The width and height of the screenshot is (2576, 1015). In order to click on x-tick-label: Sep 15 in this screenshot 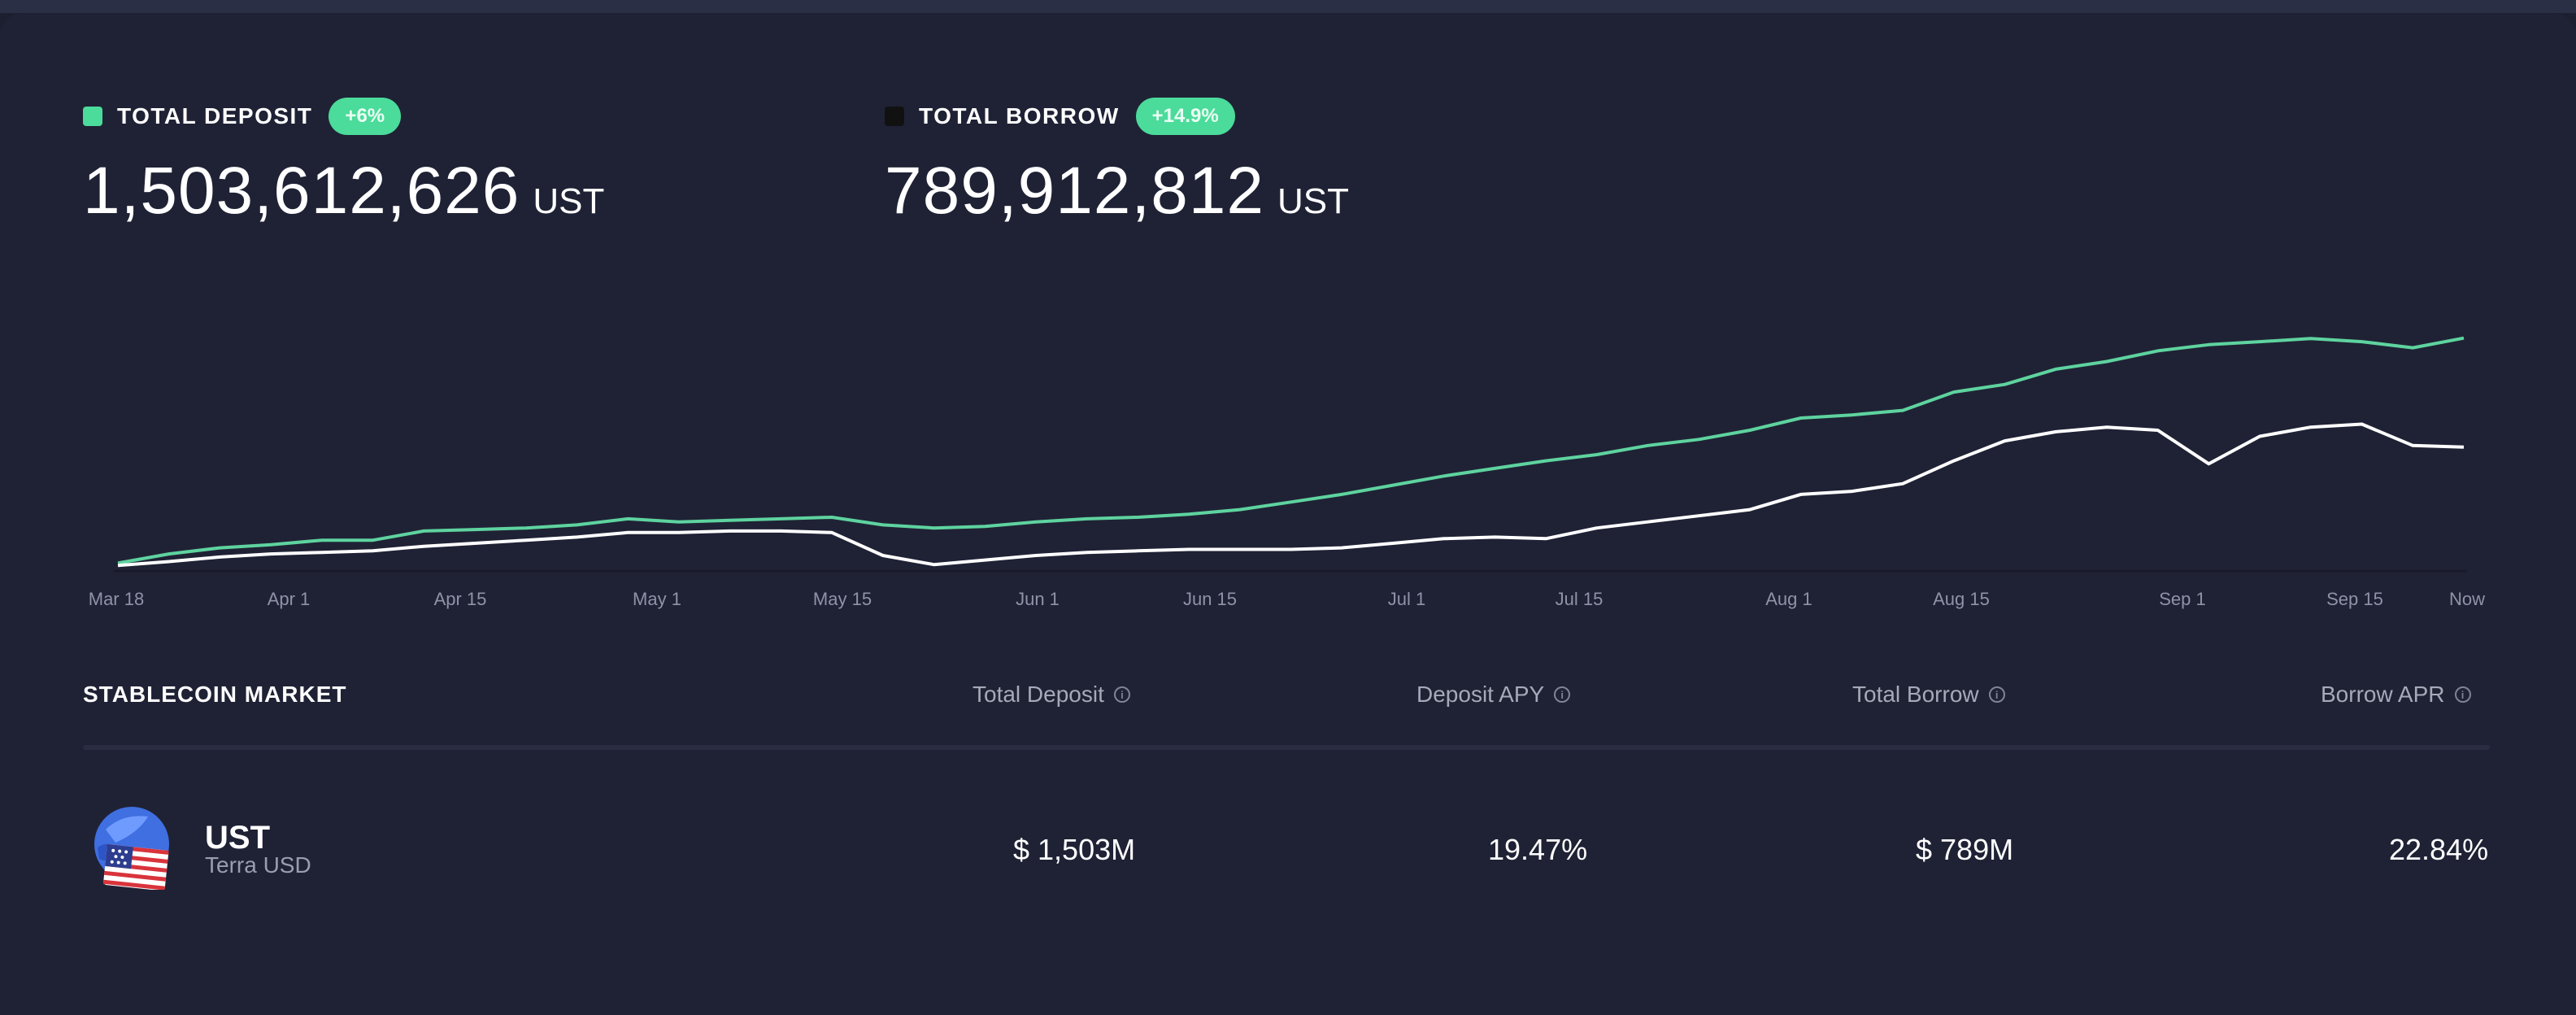, I will do `click(2354, 599)`.